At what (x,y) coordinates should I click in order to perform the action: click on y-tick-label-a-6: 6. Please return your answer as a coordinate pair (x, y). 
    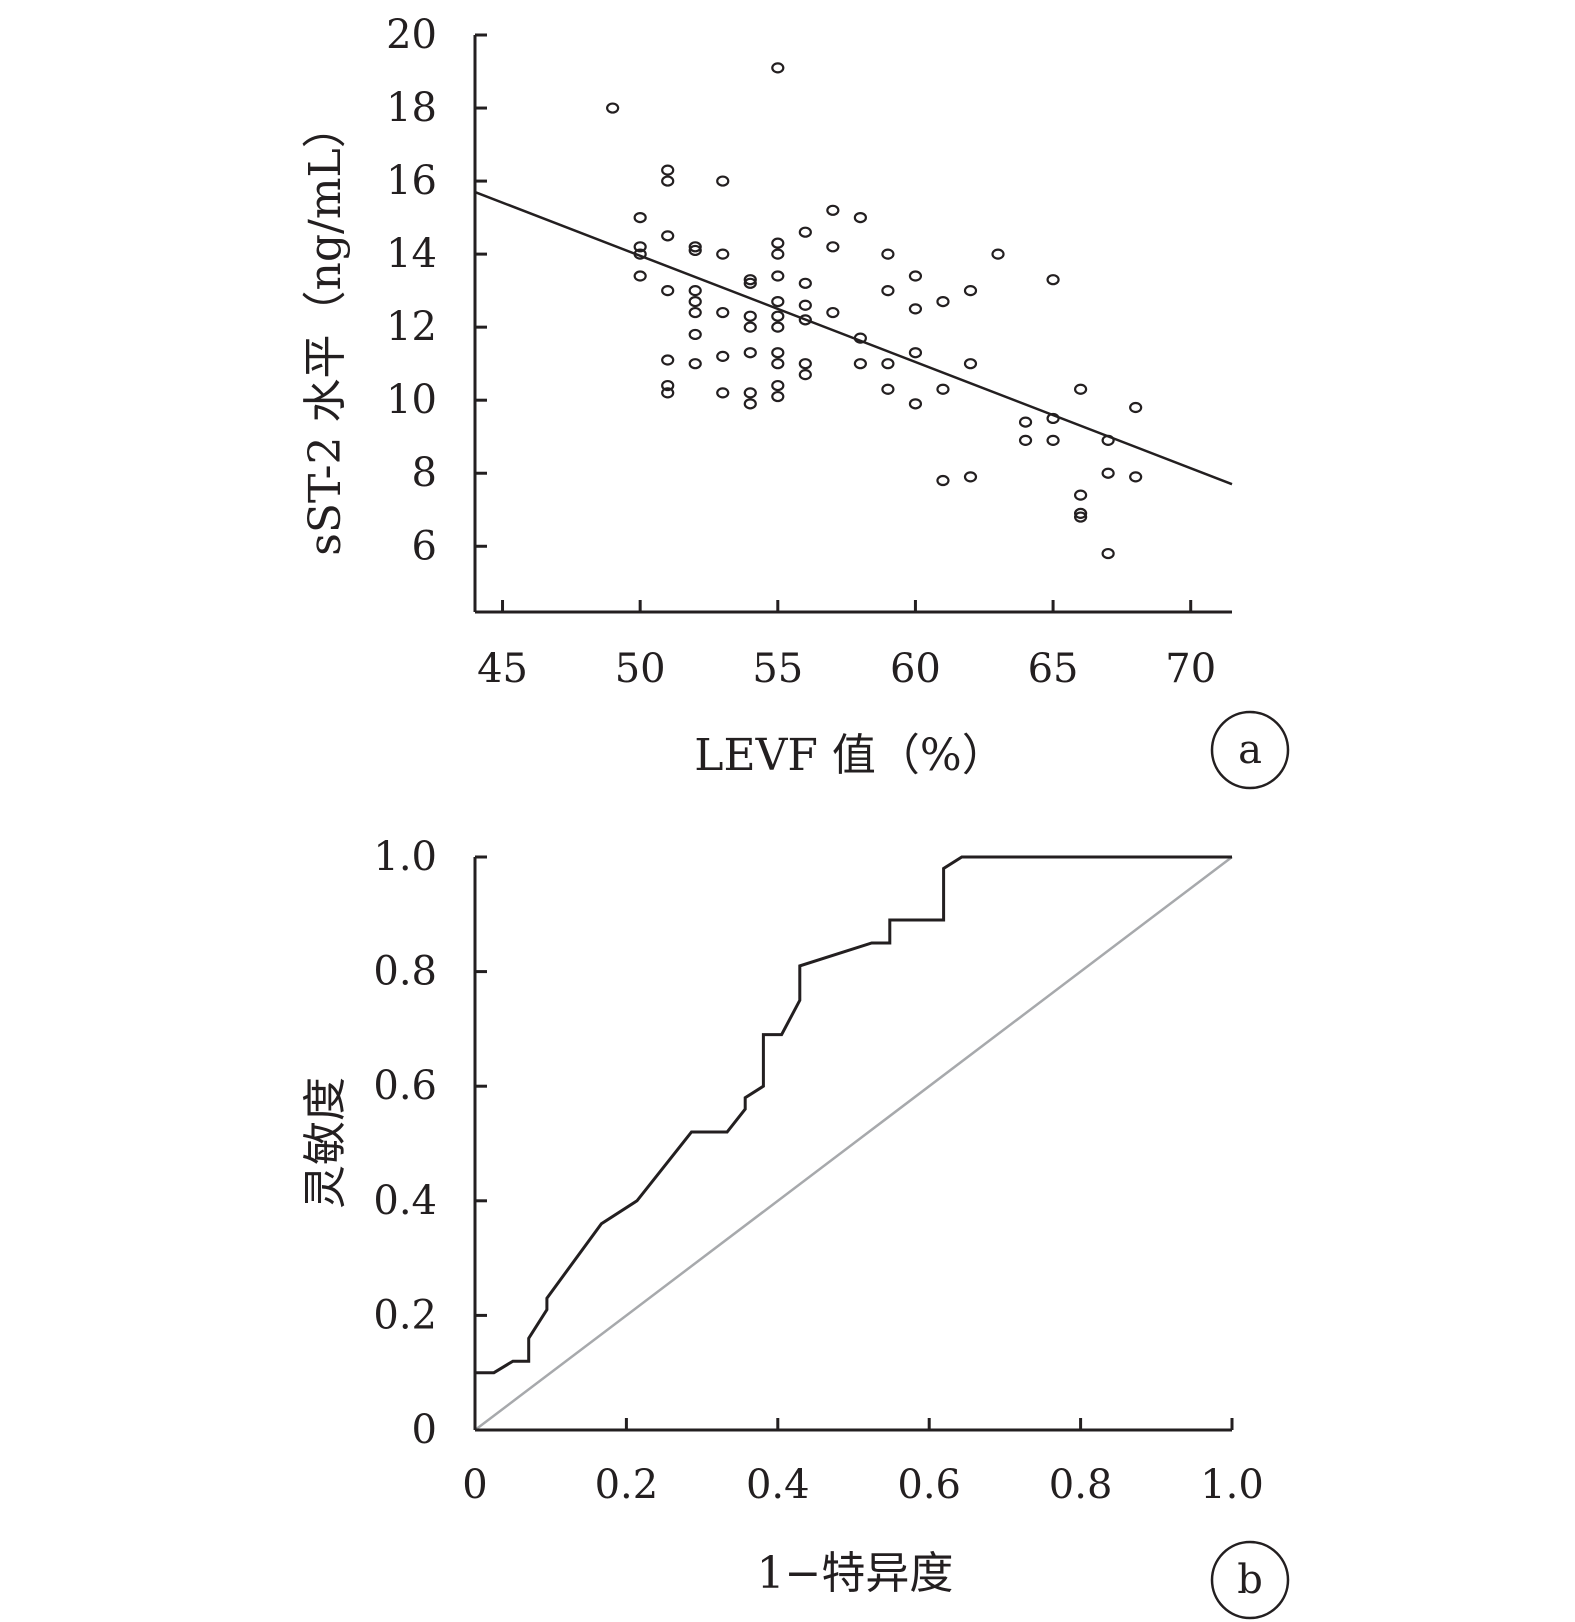
    Looking at the image, I should click on (424, 546).